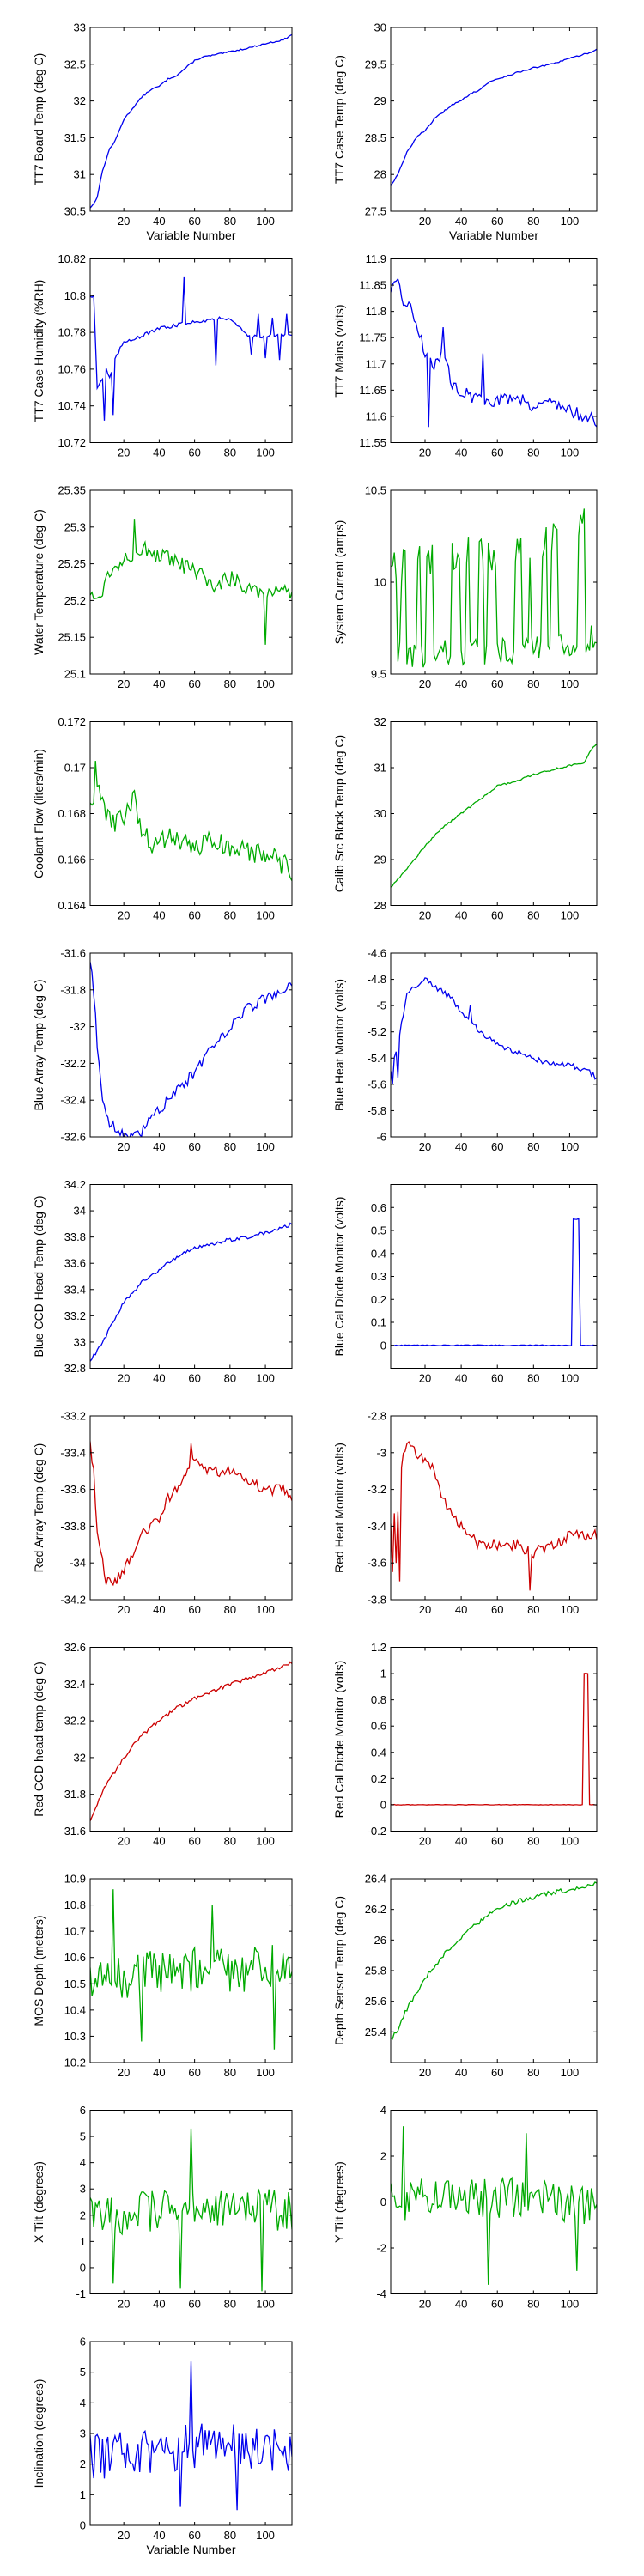 Image resolution: width=644 pixels, height=2576 pixels. I want to click on y-tick-label: 32, so click(80, 1758).